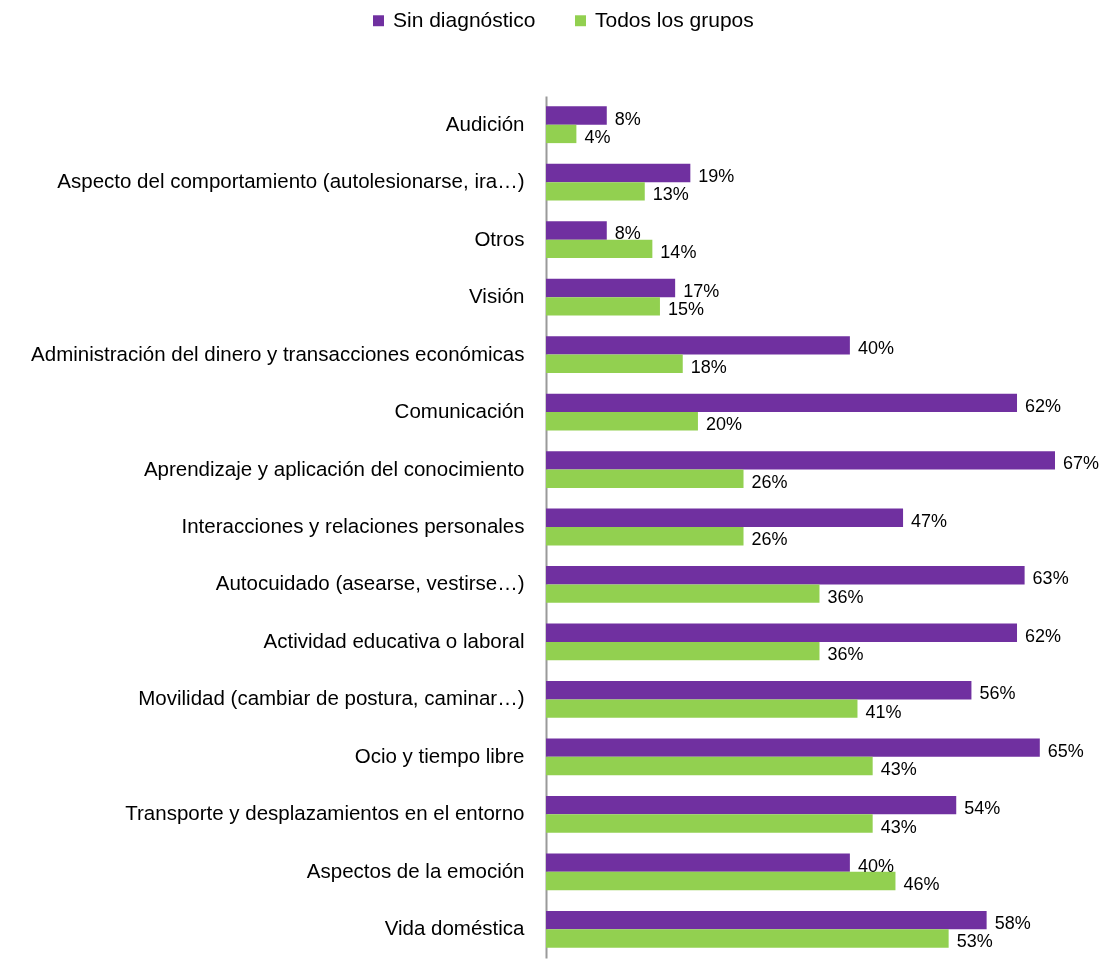  Describe the element at coordinates (1050, 578) in the screenshot. I see `data-label: 63%` at that location.